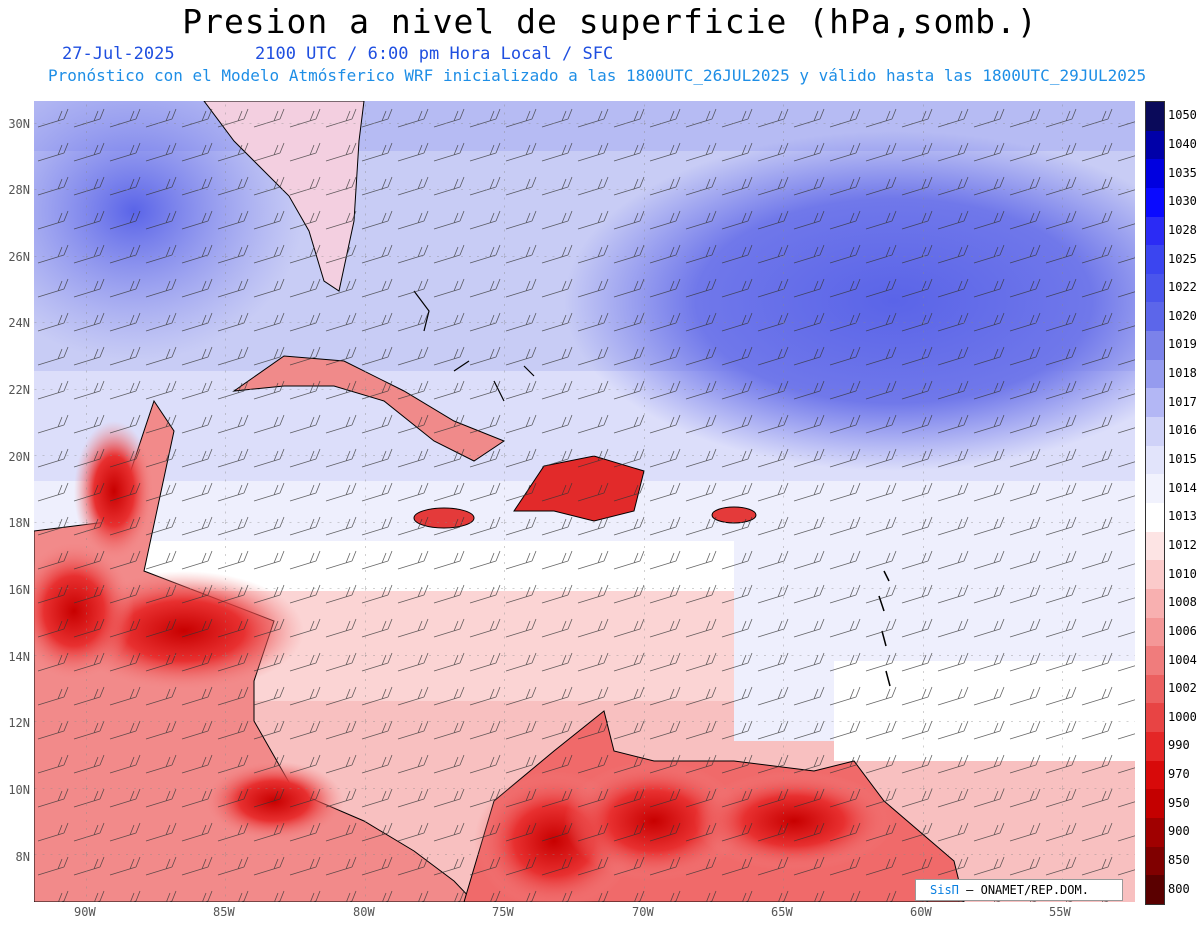 Image resolution: width=1200 pixels, height=927 pixels. What do you see at coordinates (1182, 459) in the screenshot?
I see `colorbar-label: 1015` at bounding box center [1182, 459].